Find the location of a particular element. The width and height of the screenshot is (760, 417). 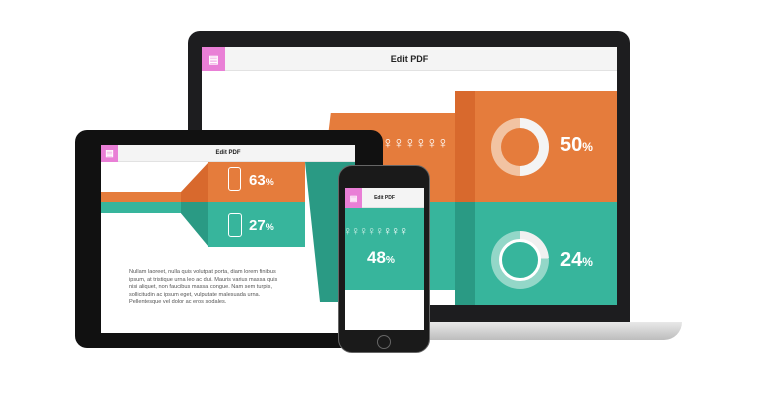

stat-27: 27% is located at coordinates (261, 225).